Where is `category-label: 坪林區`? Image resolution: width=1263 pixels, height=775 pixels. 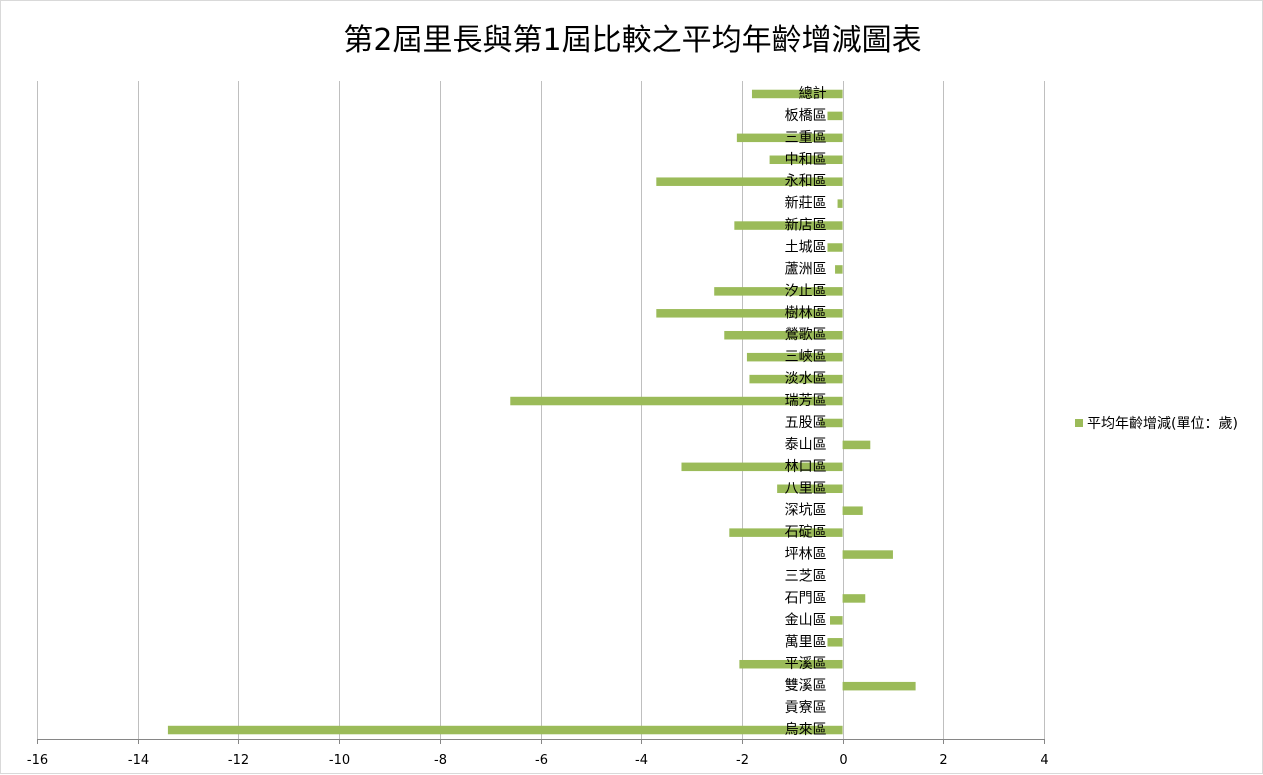
category-label: 坪林區 is located at coordinates (806, 555).